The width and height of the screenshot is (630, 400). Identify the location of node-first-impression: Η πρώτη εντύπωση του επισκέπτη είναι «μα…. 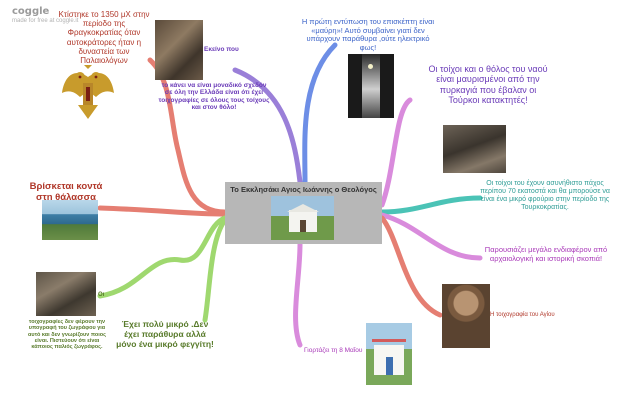
(368, 34).